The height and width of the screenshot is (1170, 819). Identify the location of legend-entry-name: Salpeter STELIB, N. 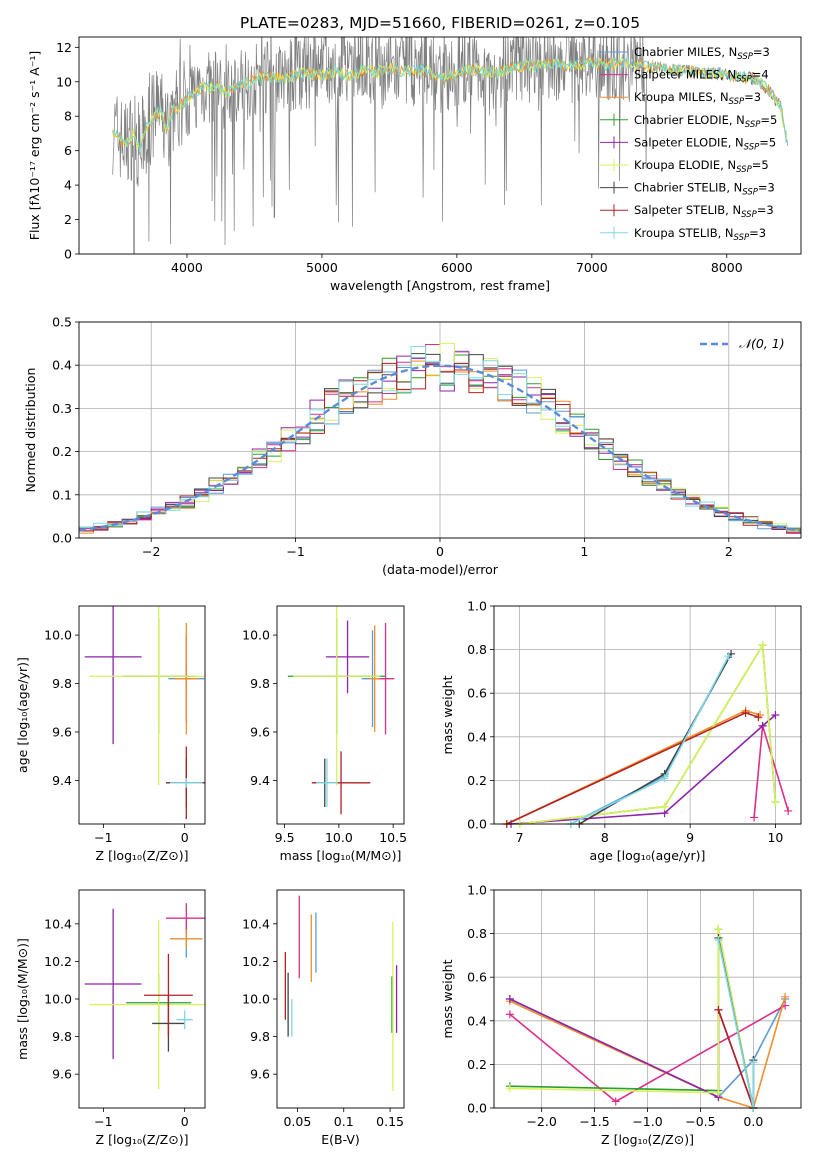
(687, 210).